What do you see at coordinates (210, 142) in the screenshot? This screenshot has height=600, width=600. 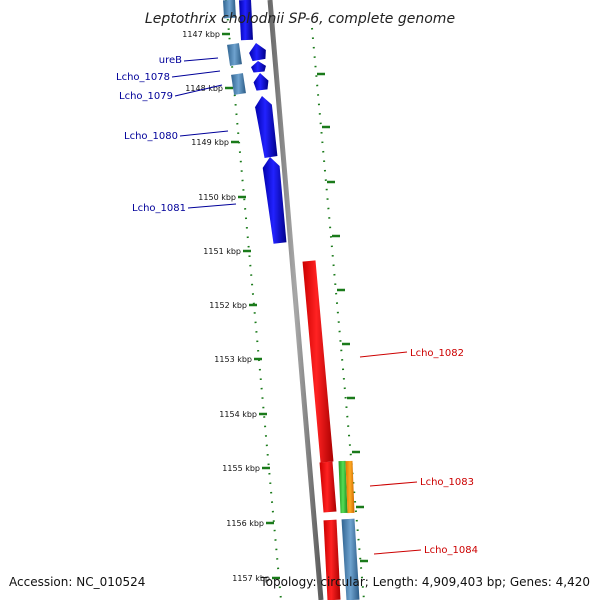 I see `tick-label: 1149 kbp` at bounding box center [210, 142].